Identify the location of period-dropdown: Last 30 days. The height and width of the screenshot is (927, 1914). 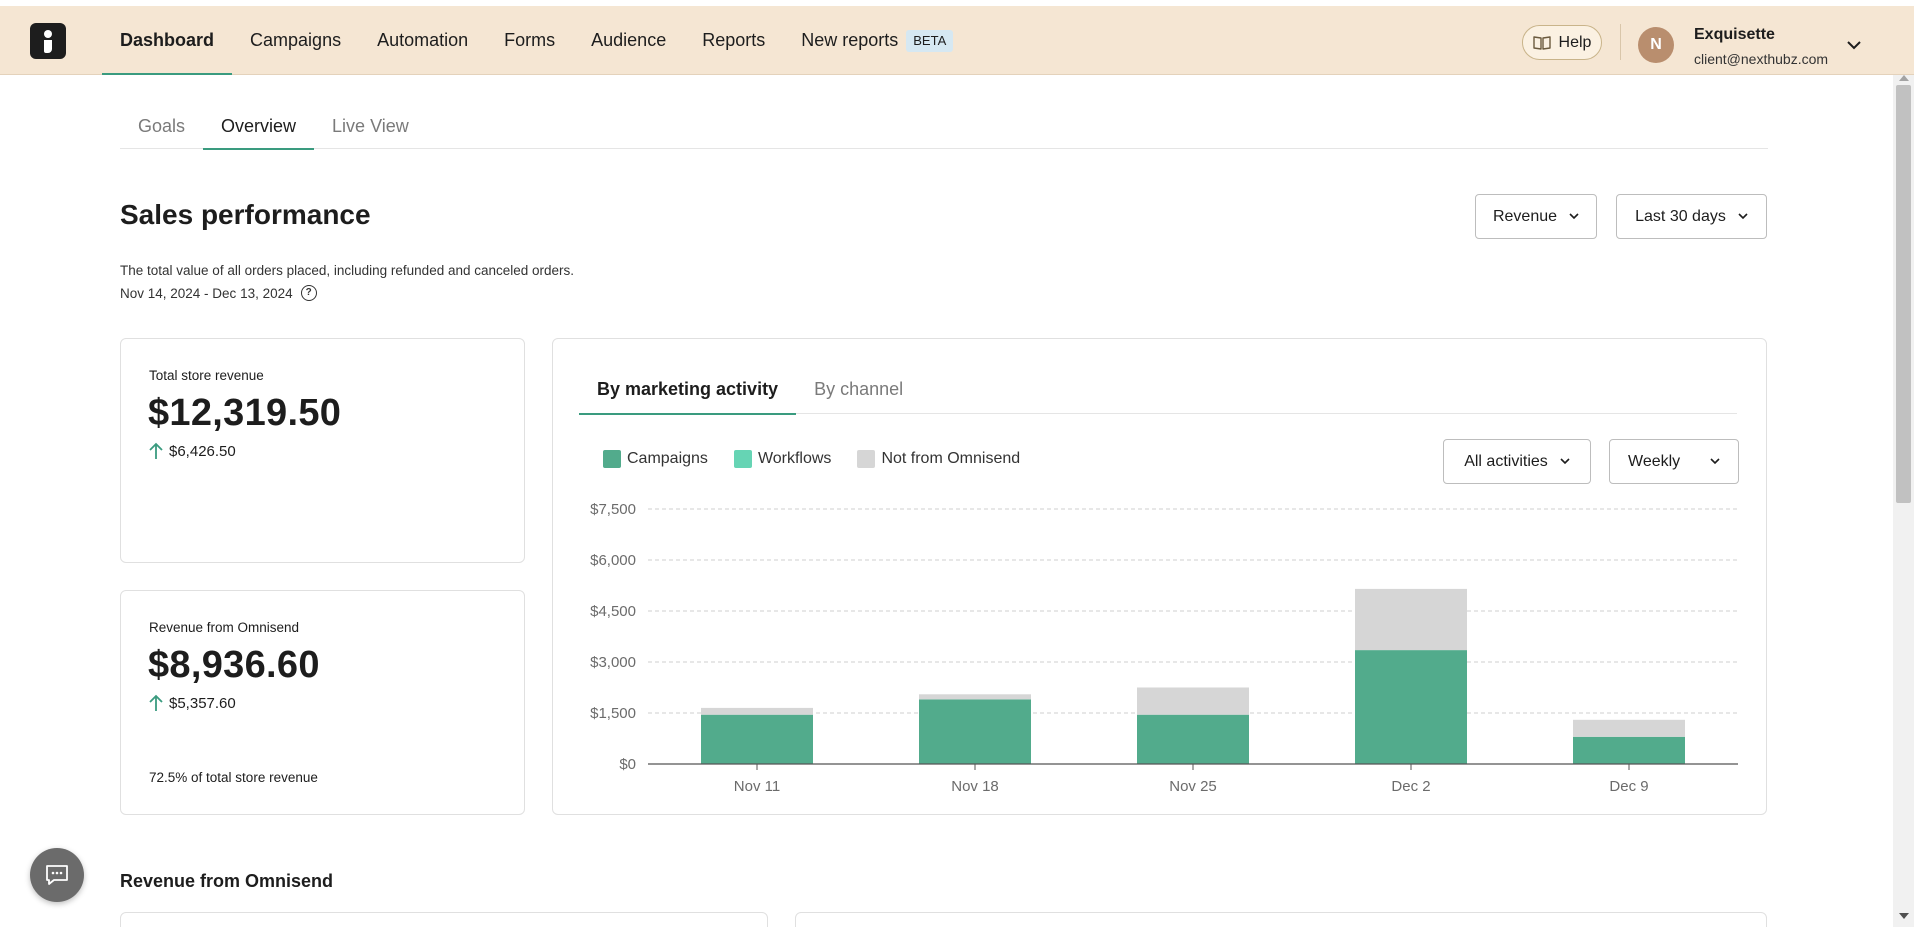
(1691, 216).